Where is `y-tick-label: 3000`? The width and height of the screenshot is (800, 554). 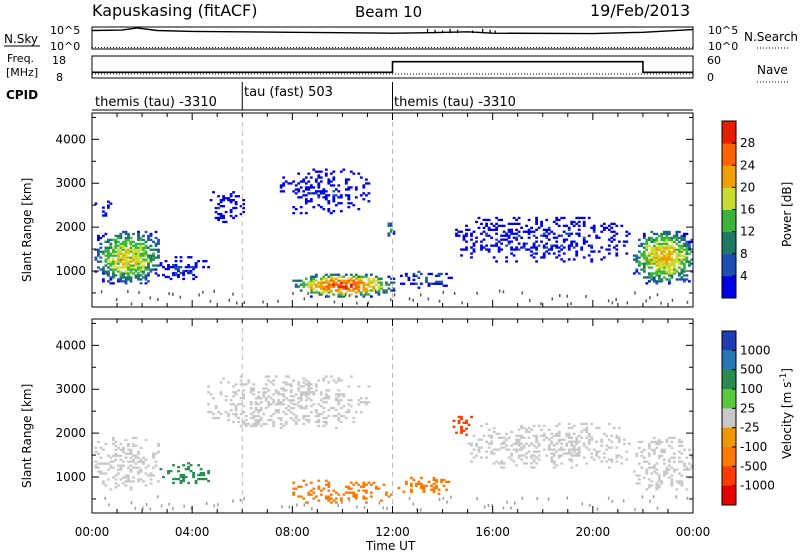 y-tick-label: 3000 is located at coordinates (70, 389).